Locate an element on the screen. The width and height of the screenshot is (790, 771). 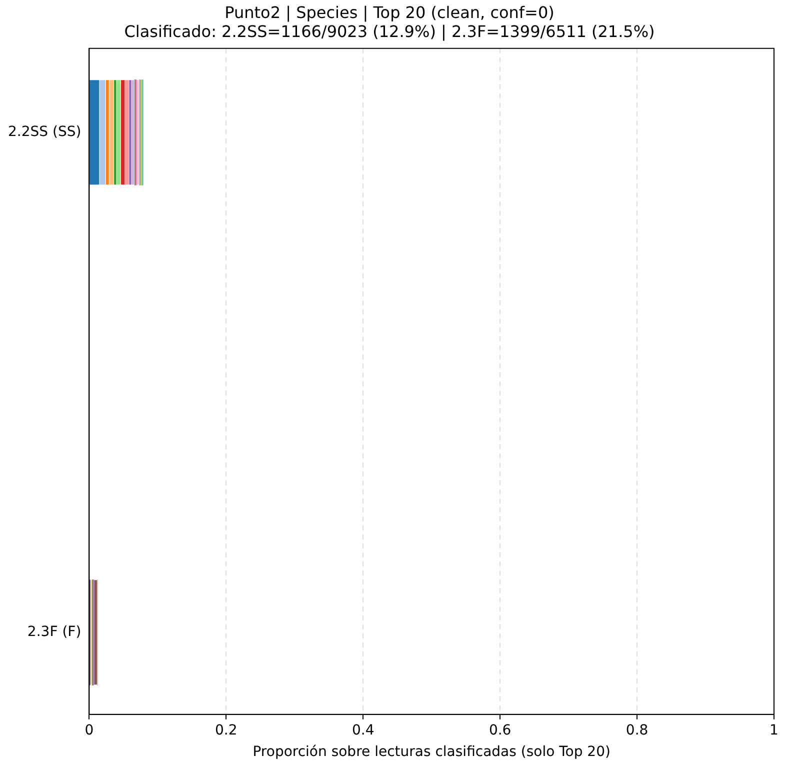
x-tick-label: 0.6 is located at coordinates (500, 730).